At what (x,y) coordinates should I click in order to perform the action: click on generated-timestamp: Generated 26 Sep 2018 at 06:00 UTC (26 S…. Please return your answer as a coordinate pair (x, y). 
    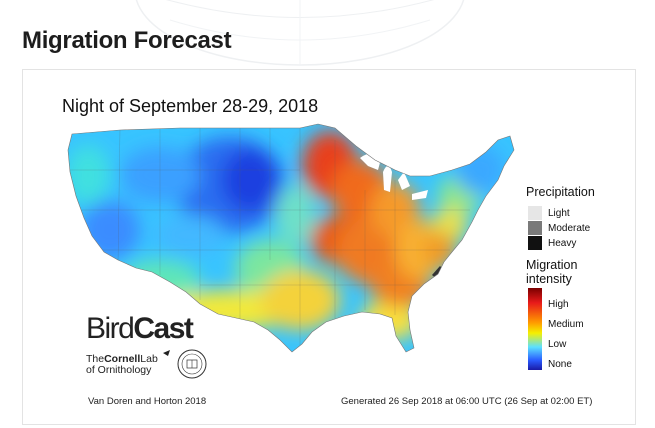
    Looking at the image, I should click on (467, 401).